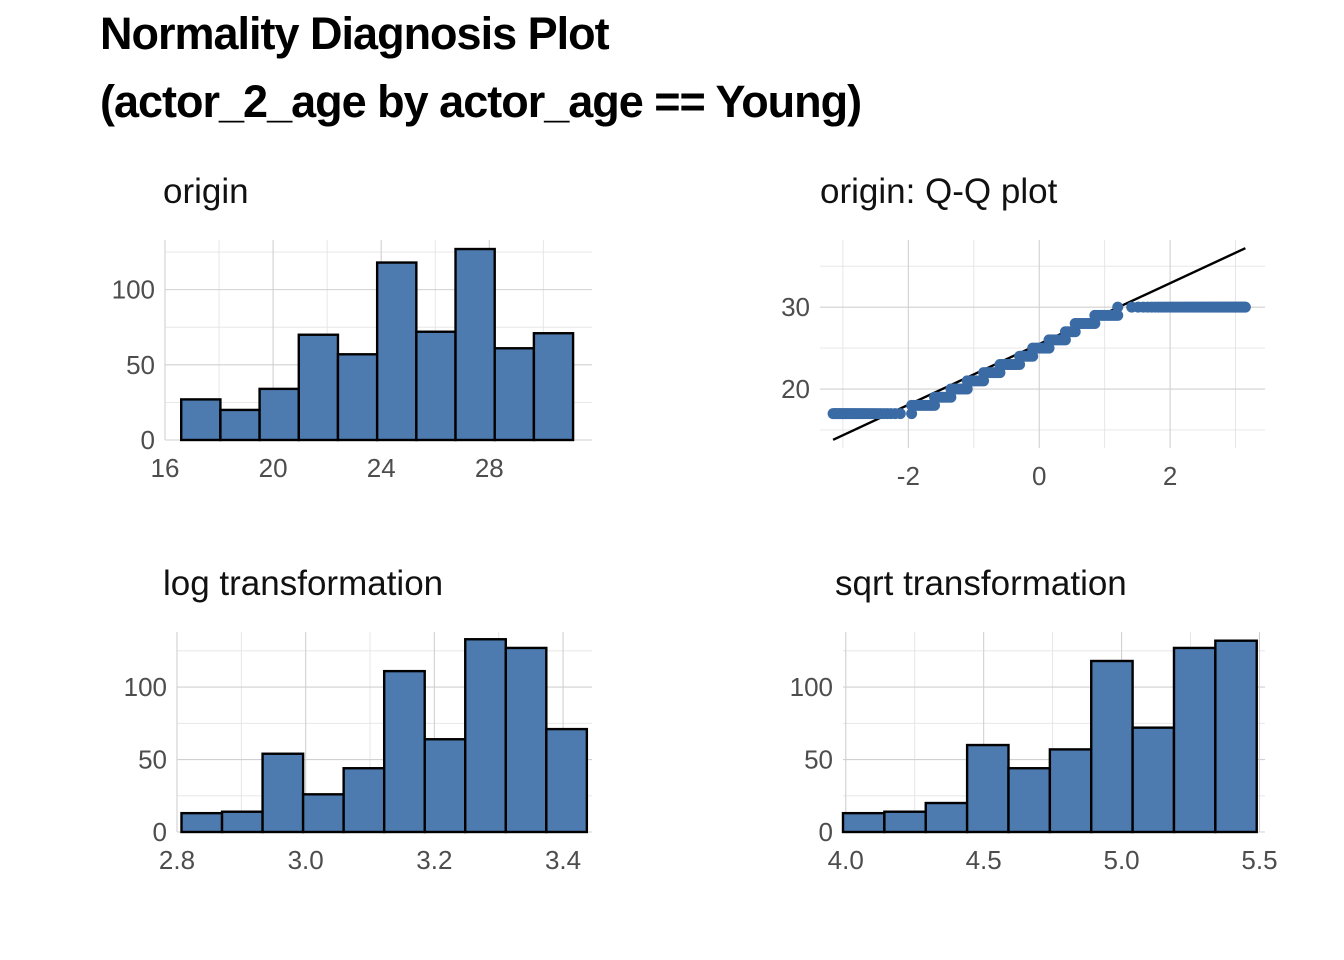 This screenshot has height=960, width=1344. What do you see at coordinates (1039, 476) in the screenshot?
I see `x-tick-label: 0` at bounding box center [1039, 476].